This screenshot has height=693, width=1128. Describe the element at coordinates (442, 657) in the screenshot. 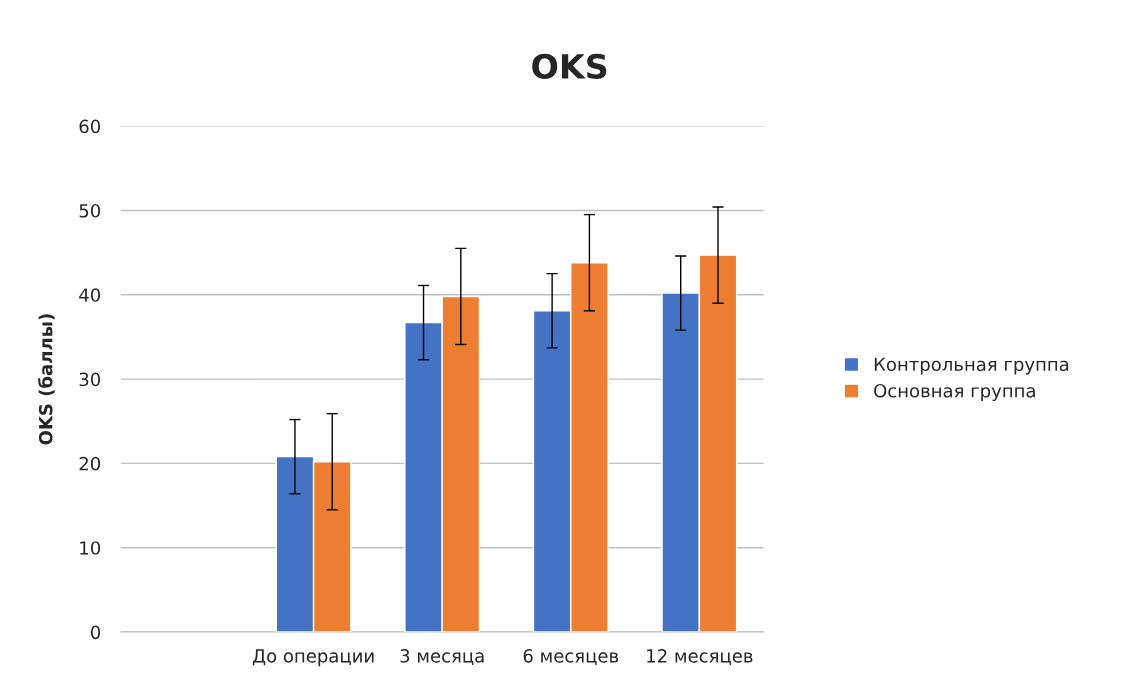

I see `x-tick-label: 3 месяца` at that location.